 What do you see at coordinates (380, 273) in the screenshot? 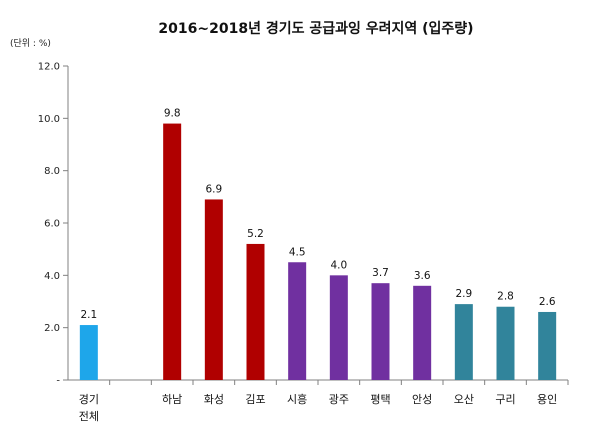
I see `data-label: 3.7` at bounding box center [380, 273].